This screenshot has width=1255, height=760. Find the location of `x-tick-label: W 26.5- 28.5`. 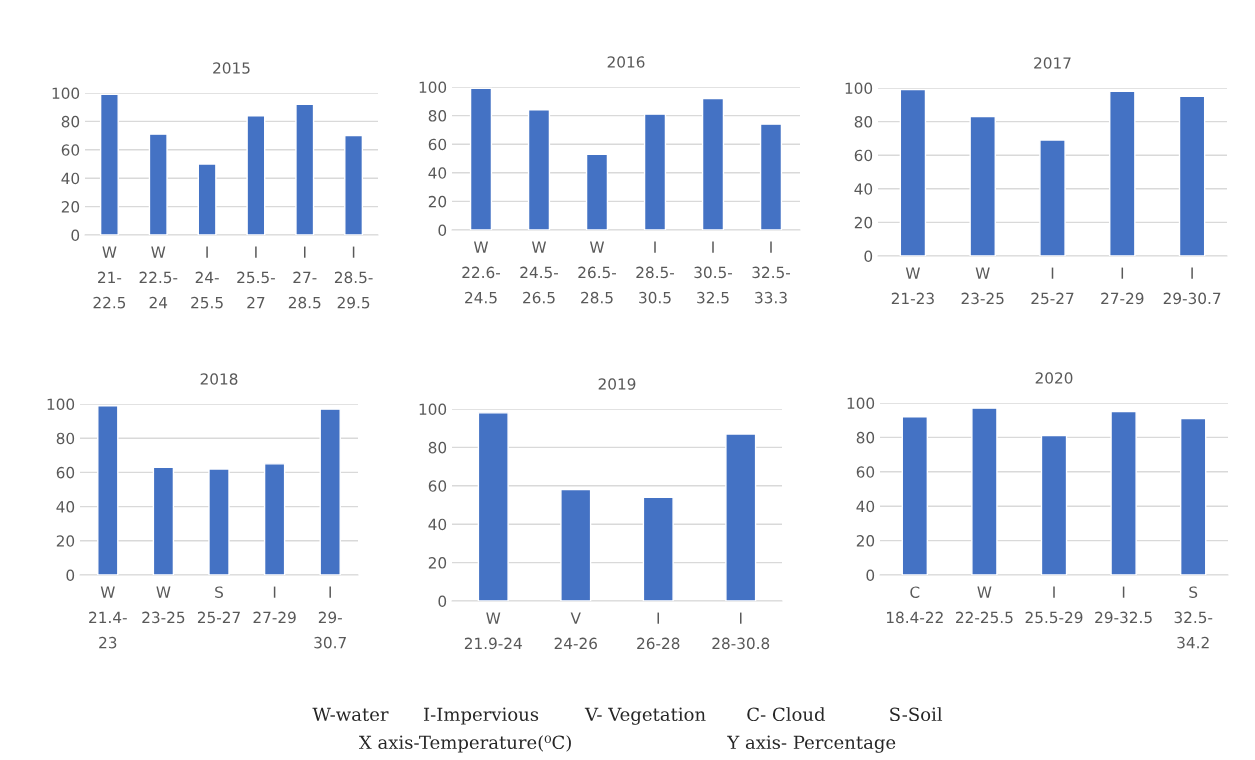

x-tick-label: W 26.5- 28.5 is located at coordinates (597, 272).